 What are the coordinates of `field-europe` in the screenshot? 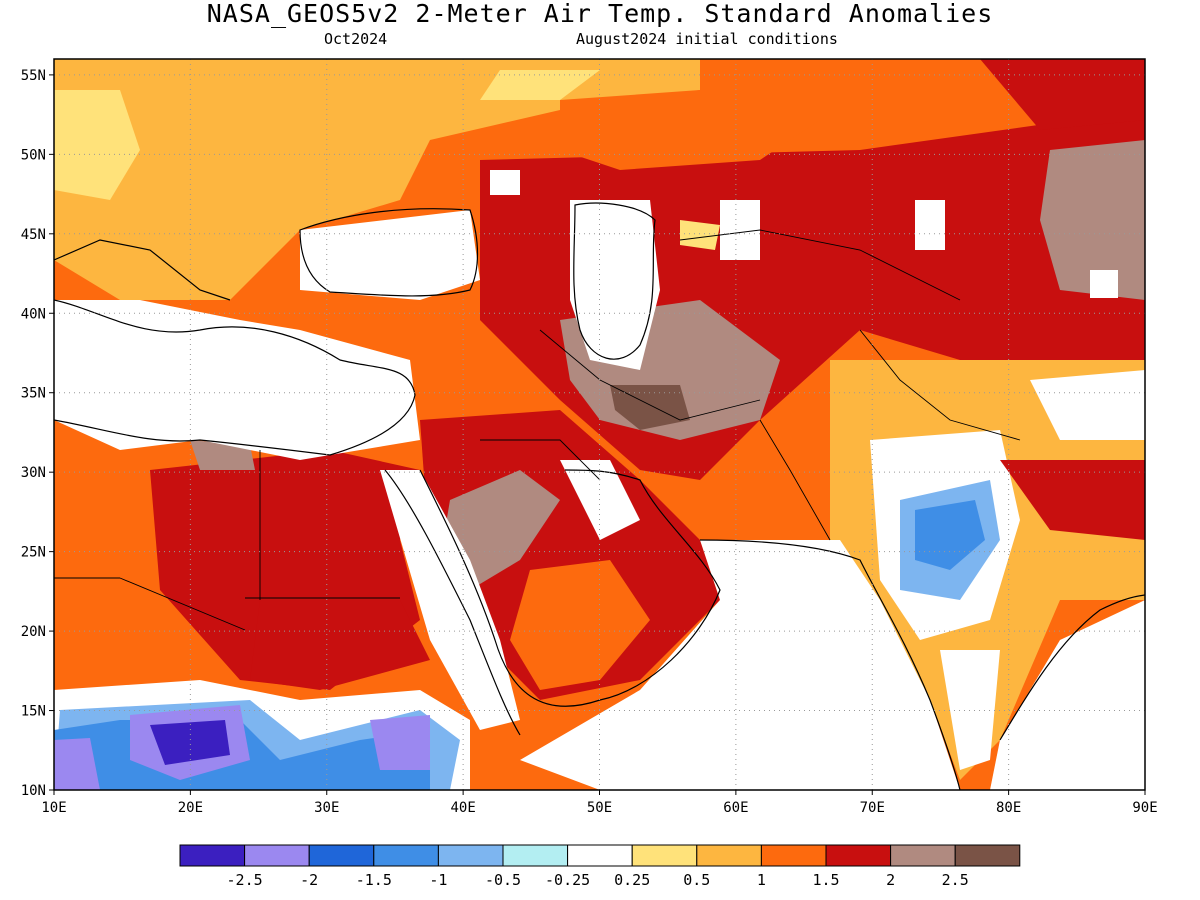 It's located at (377, 179).